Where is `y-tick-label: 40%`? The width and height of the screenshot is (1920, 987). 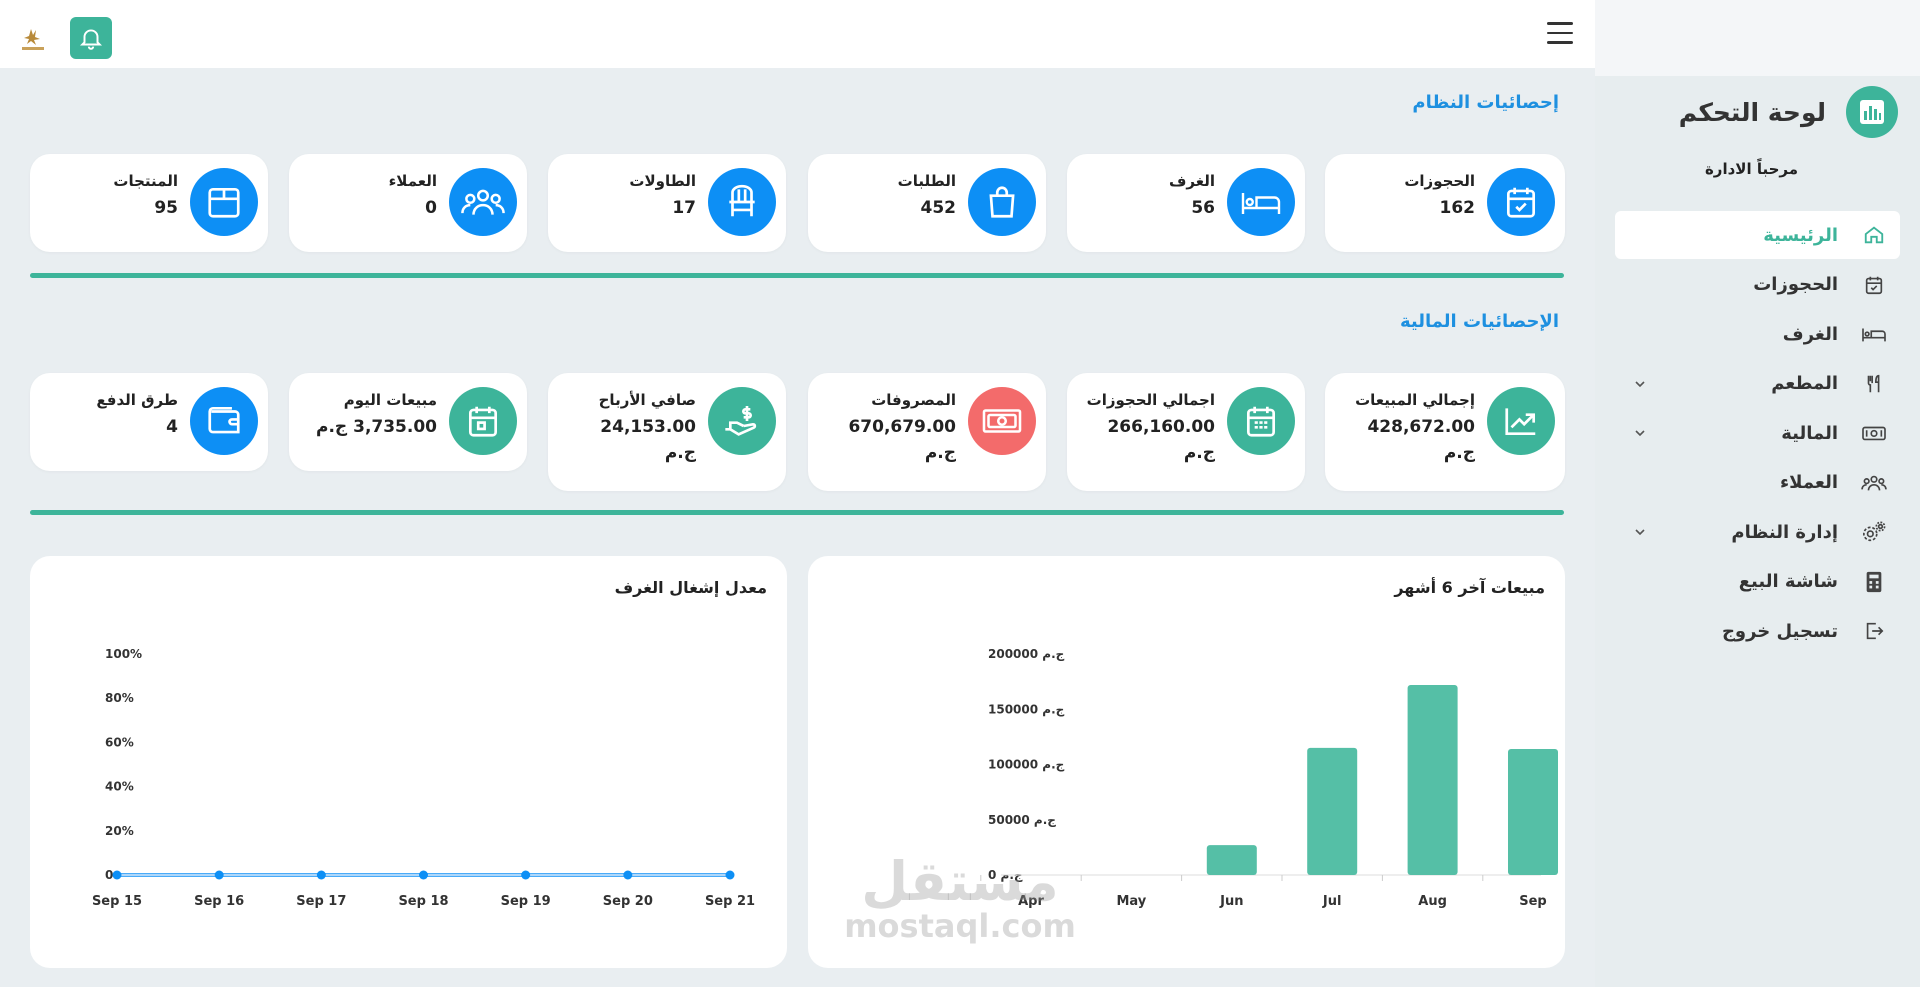 y-tick-label: 40% is located at coordinates (119, 787).